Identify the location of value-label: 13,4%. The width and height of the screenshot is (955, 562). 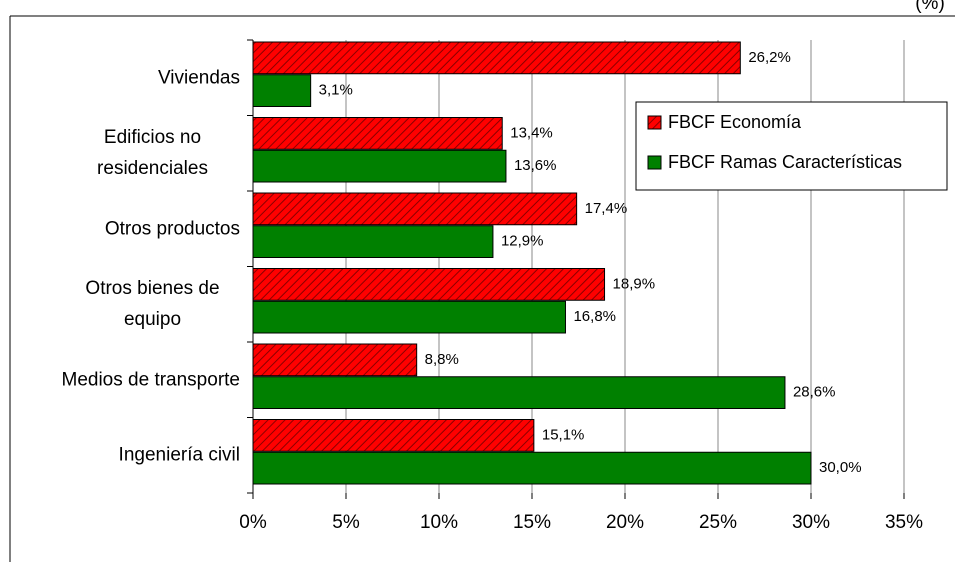
(531, 132).